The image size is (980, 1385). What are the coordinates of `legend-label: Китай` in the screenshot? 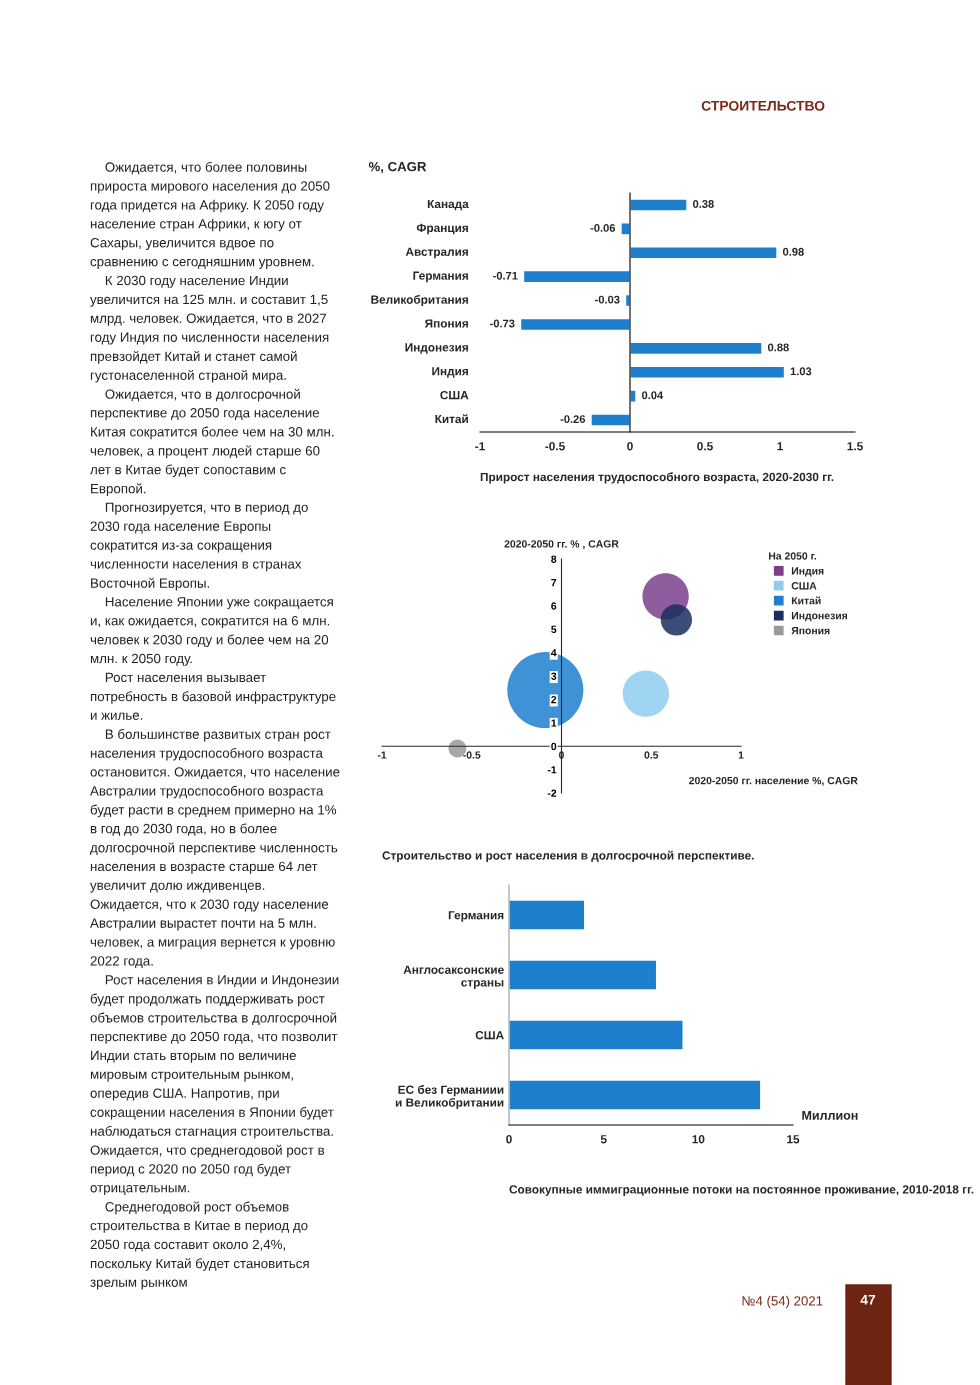 It's located at (806, 600).